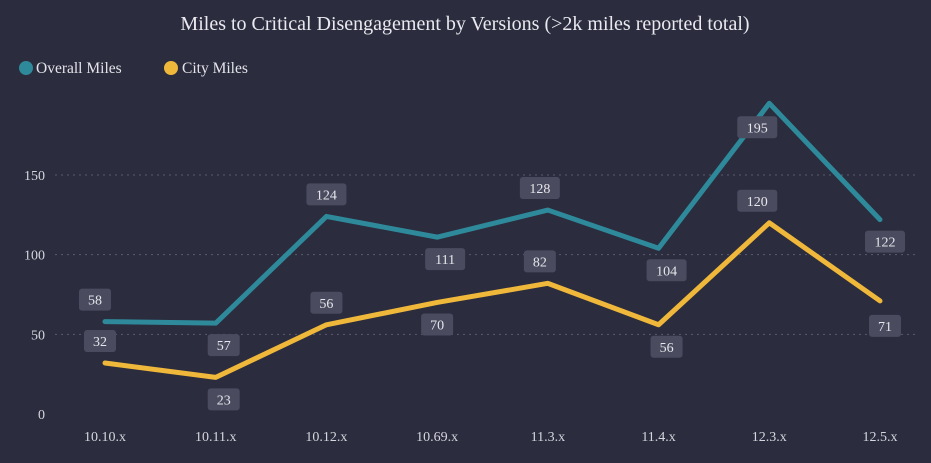 This screenshot has width=931, height=463. What do you see at coordinates (171, 68) in the screenshot?
I see `legend-swatch-city-miles` at bounding box center [171, 68].